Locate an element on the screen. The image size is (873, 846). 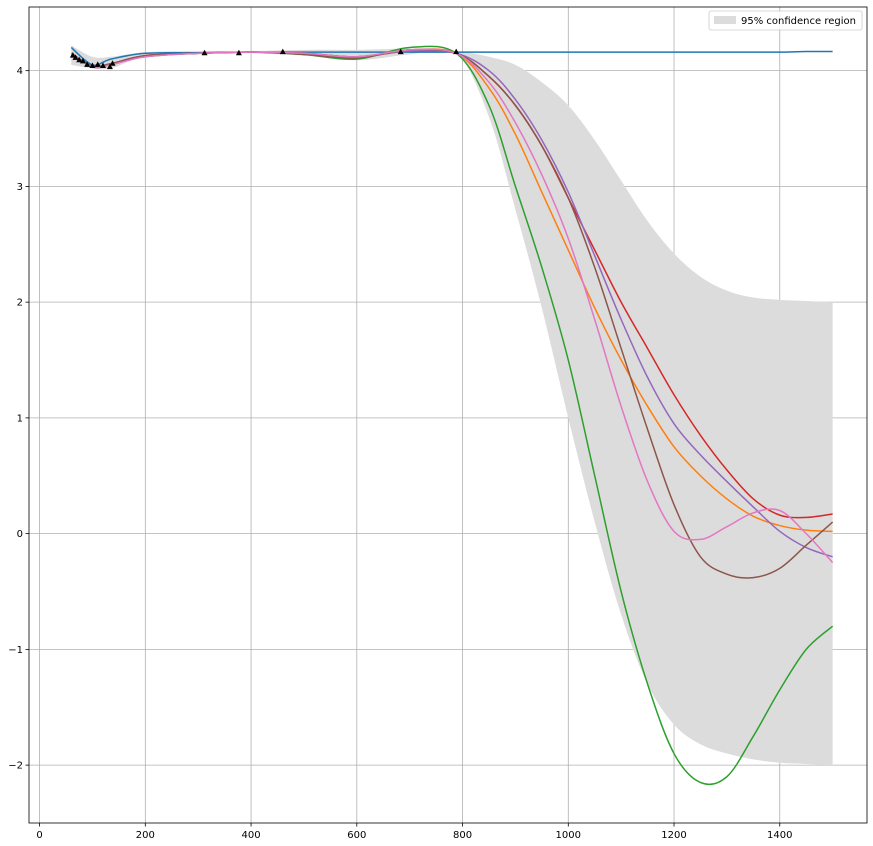
legend-frame is located at coordinates (785, 20).